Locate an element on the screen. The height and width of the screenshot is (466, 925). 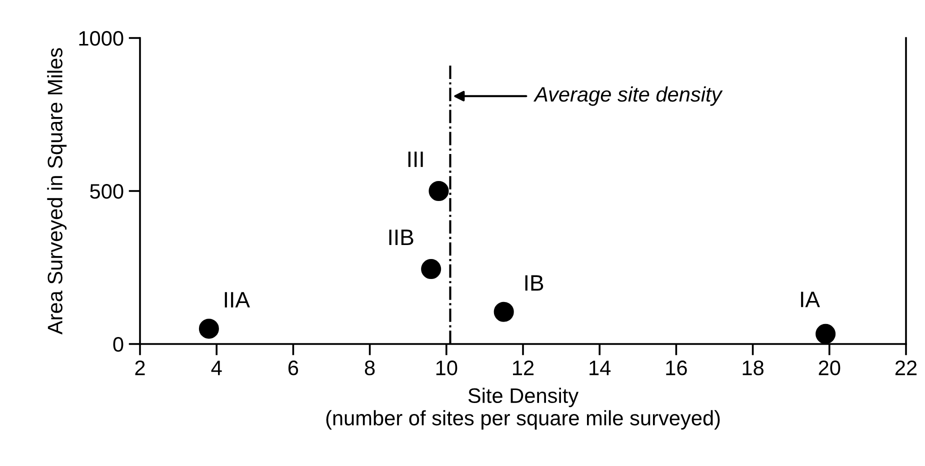
annotation: IIA is located at coordinates (237, 300).